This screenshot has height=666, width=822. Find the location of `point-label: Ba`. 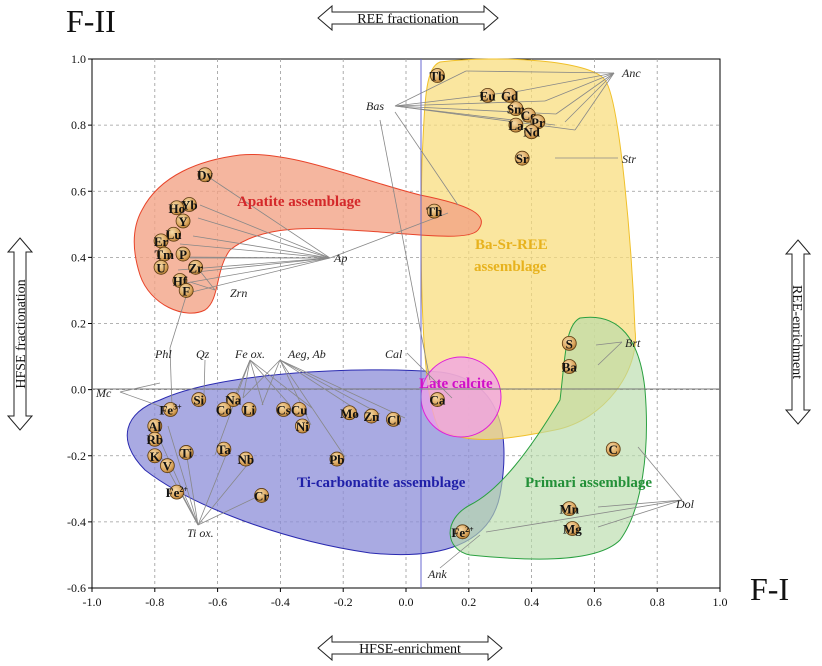

point-label: Ba is located at coordinates (570, 366).